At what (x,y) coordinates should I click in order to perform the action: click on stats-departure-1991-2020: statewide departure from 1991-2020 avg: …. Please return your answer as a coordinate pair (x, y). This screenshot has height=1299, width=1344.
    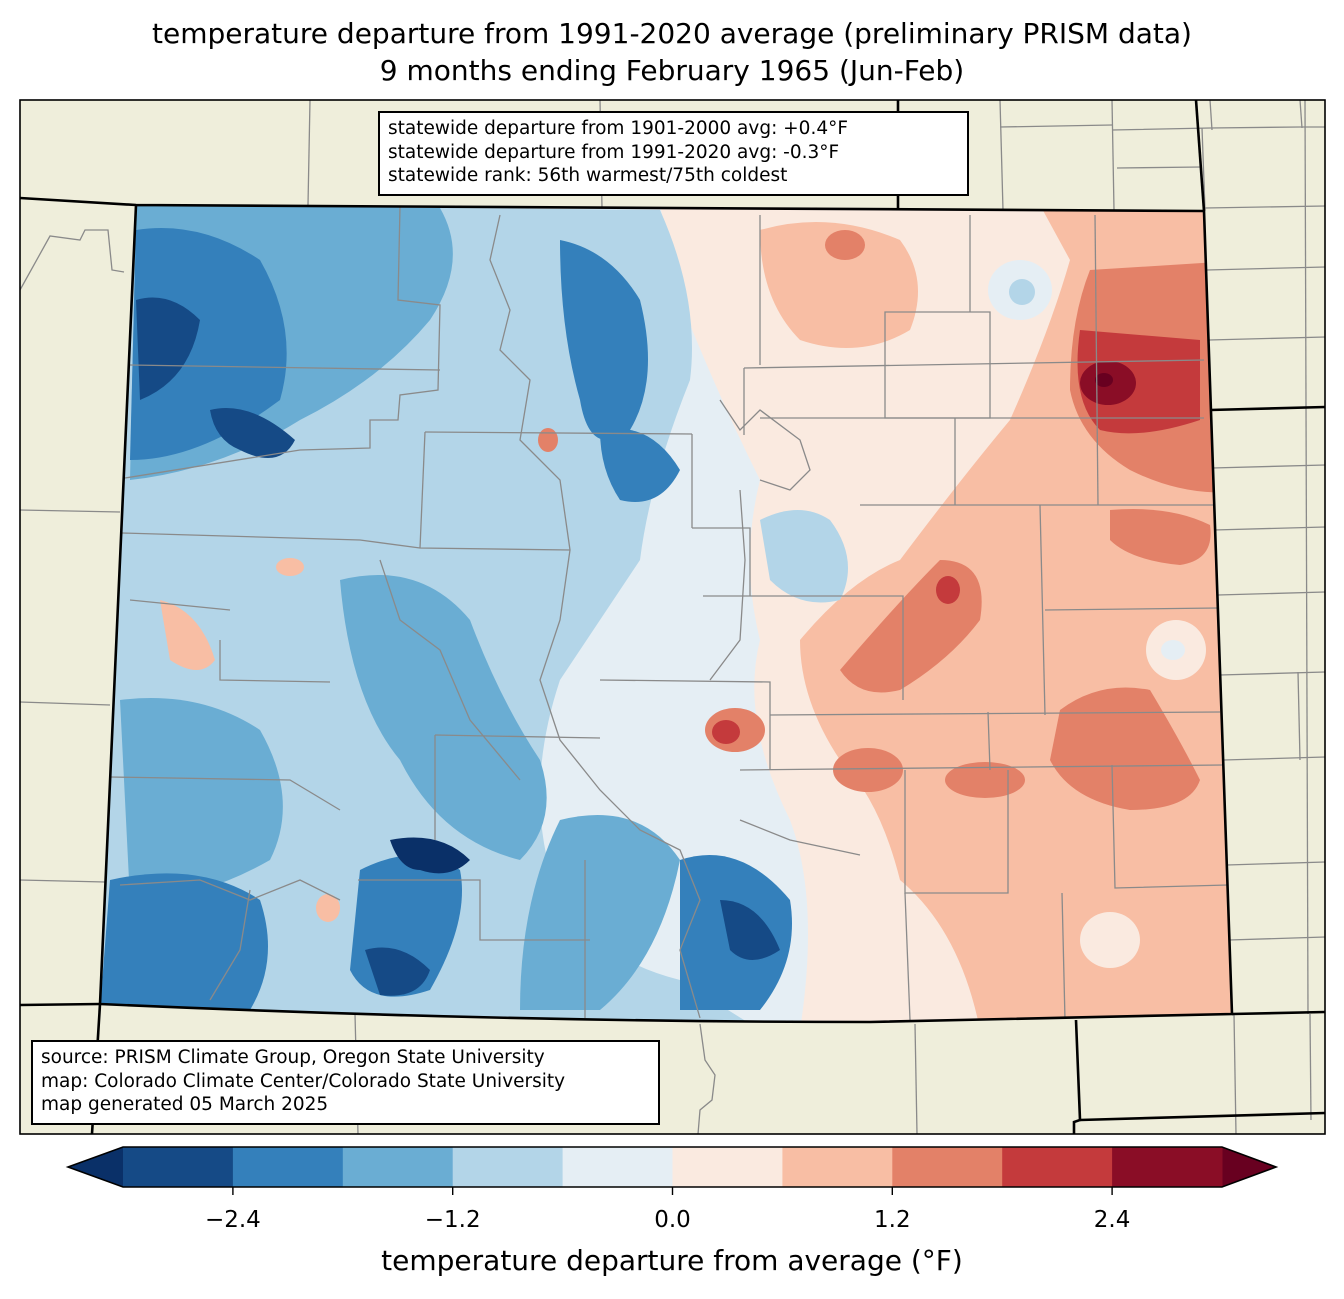
    Looking at the image, I should click on (614, 152).